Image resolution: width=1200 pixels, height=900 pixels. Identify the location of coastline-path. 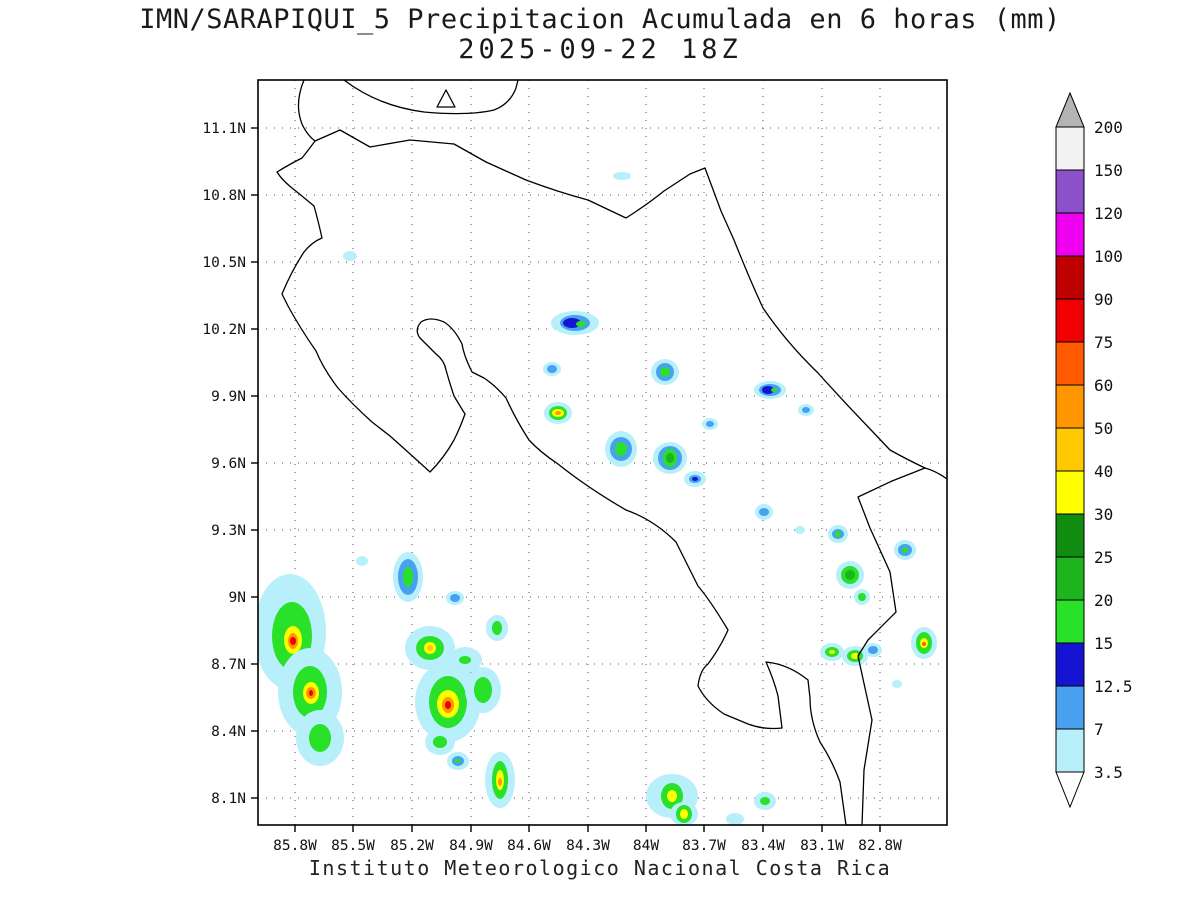
(936, 473).